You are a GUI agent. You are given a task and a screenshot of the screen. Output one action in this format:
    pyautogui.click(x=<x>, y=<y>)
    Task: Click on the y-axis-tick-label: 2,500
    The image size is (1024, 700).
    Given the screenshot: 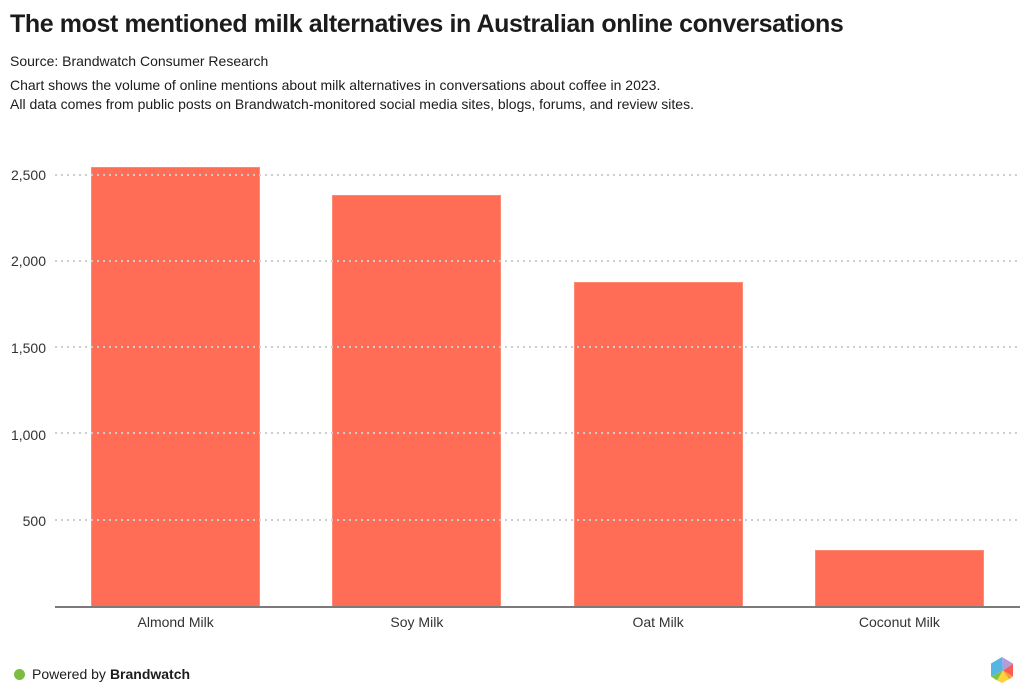 What is the action you would take?
    pyautogui.click(x=28, y=174)
    